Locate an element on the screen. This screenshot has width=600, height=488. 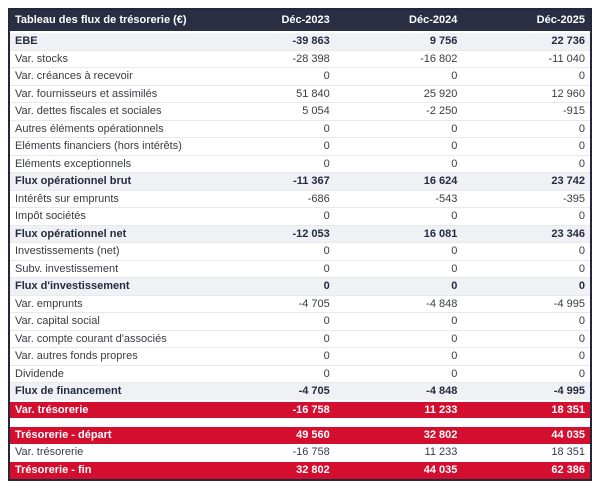
row-value: 11 233 is located at coordinates (398, 408).